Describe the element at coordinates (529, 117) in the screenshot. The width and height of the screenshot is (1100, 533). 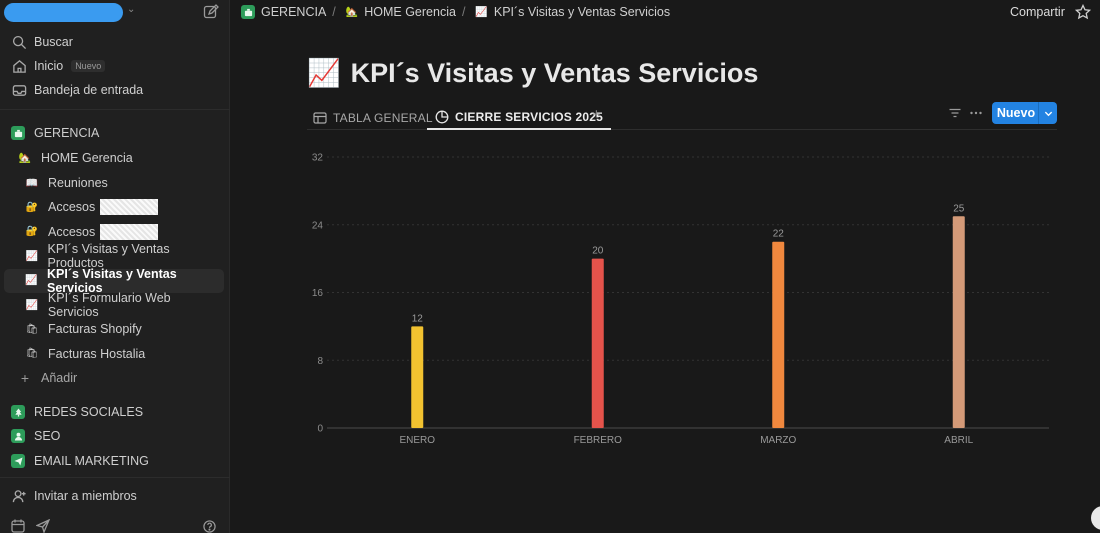
I see `tab-label: CIERRE SERVICIOS 2025` at that location.